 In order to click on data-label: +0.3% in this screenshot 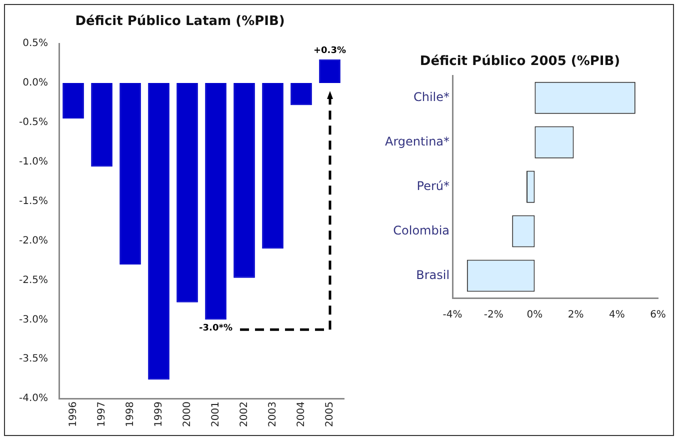, I will do `click(329, 51)`.